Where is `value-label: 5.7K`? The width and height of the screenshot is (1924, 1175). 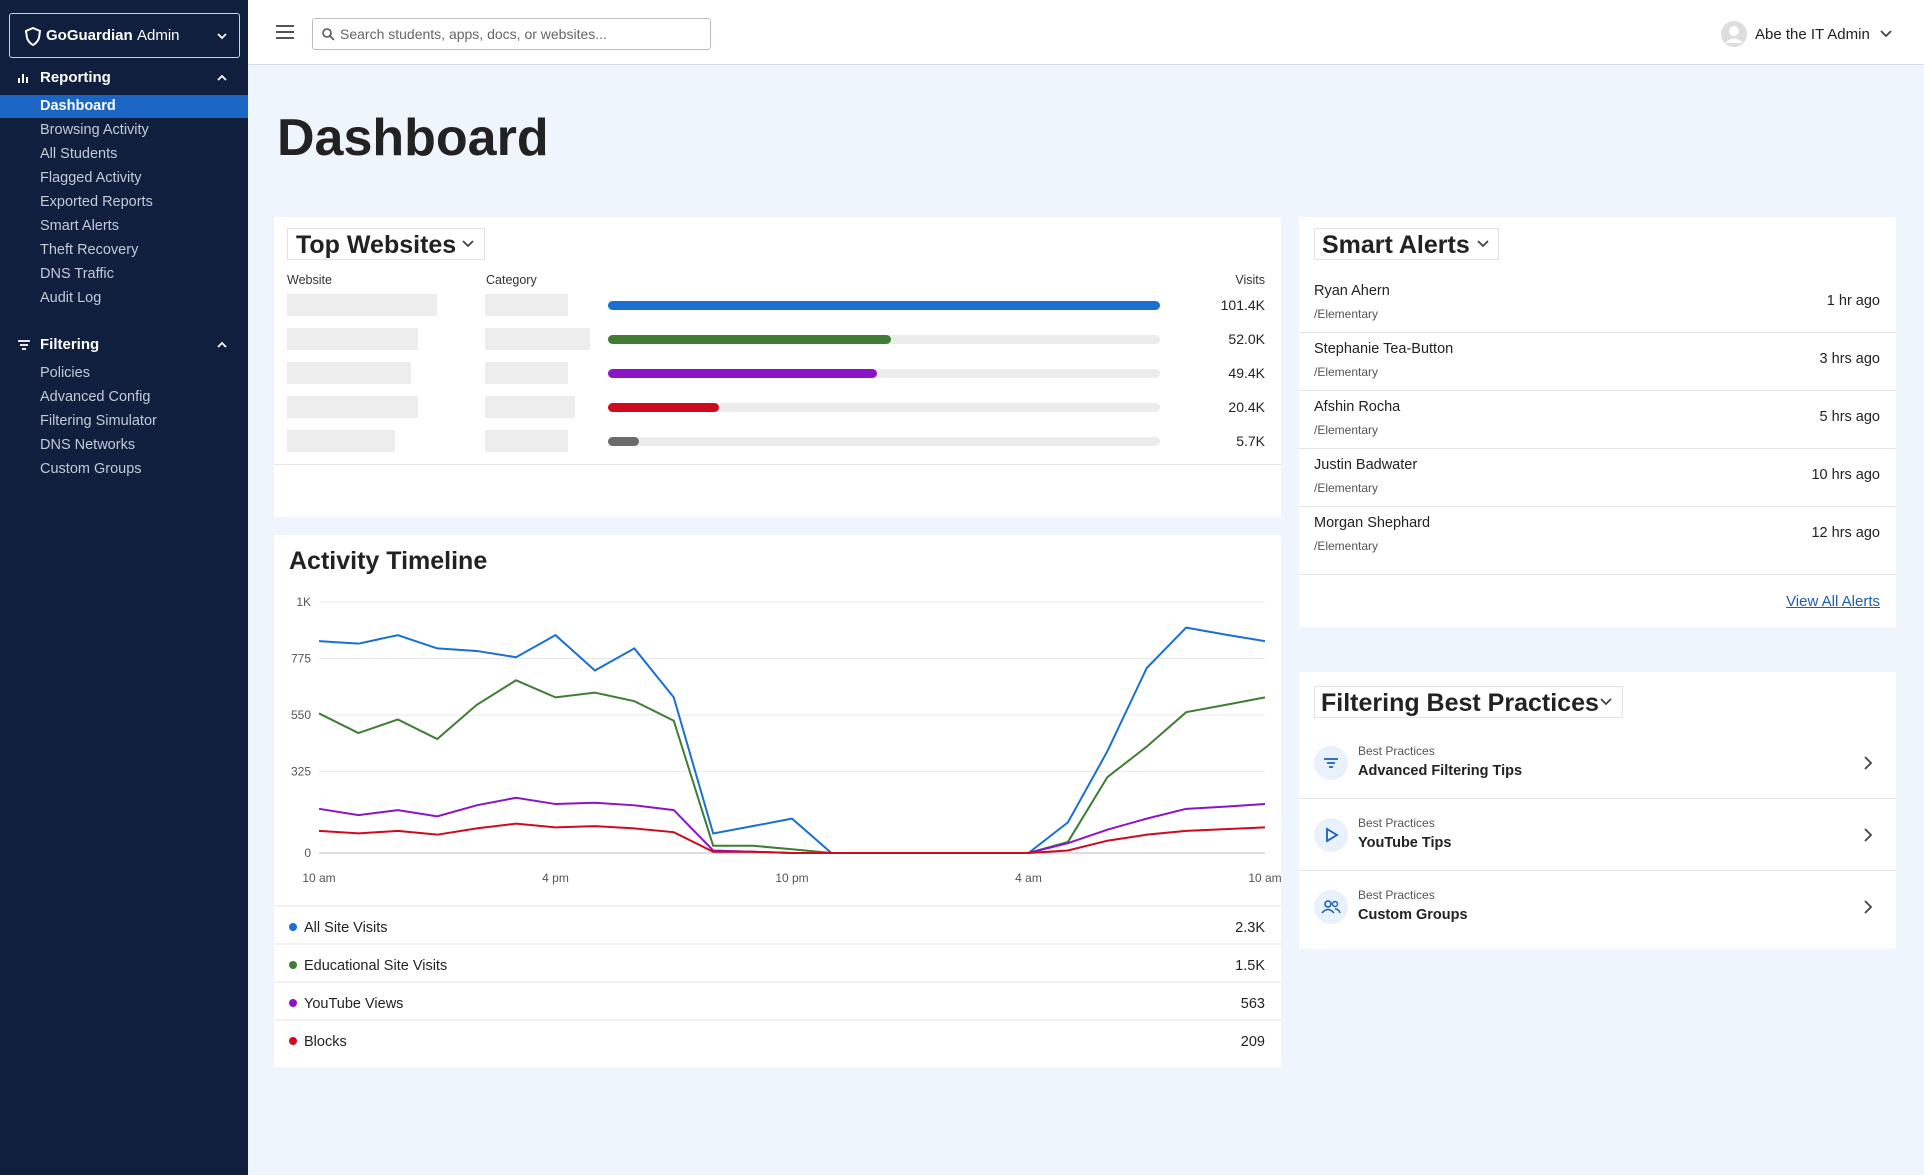
value-label: 5.7K is located at coordinates (1250, 441).